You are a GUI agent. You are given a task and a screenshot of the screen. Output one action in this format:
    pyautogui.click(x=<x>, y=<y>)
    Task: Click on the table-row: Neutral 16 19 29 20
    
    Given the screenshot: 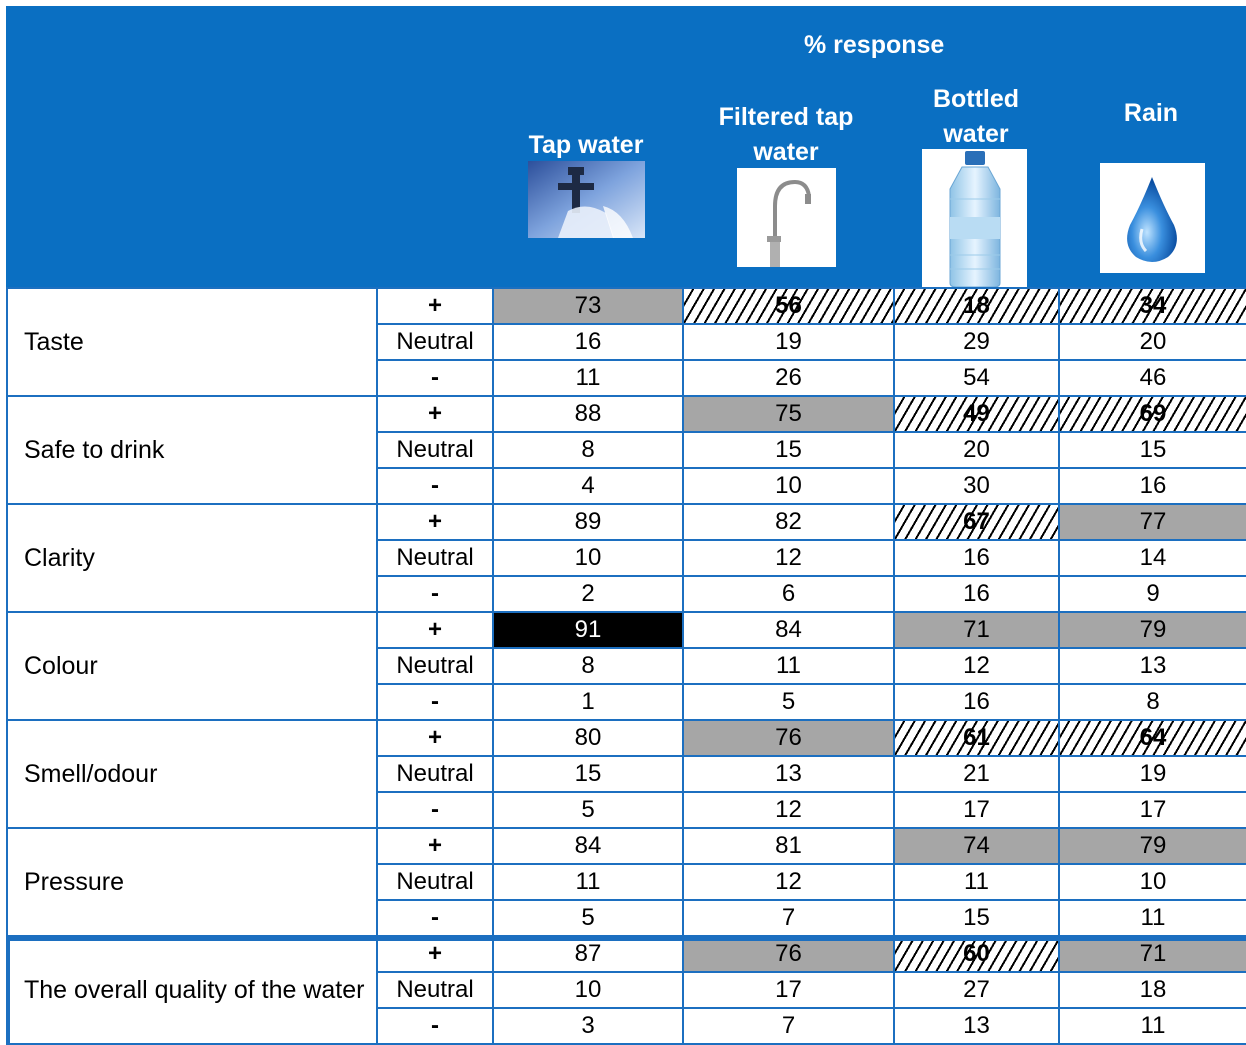 What is the action you would take?
    pyautogui.click(x=626, y=342)
    